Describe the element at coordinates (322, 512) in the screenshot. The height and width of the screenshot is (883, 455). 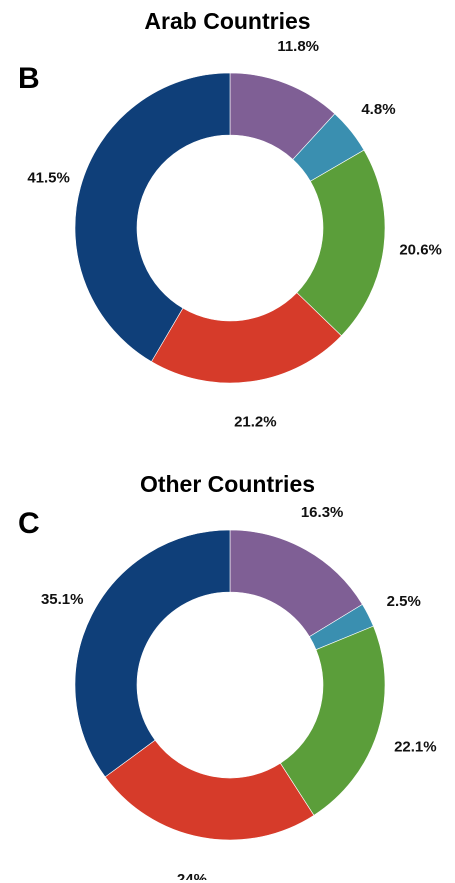
I see `slice-label: 16.3%` at that location.